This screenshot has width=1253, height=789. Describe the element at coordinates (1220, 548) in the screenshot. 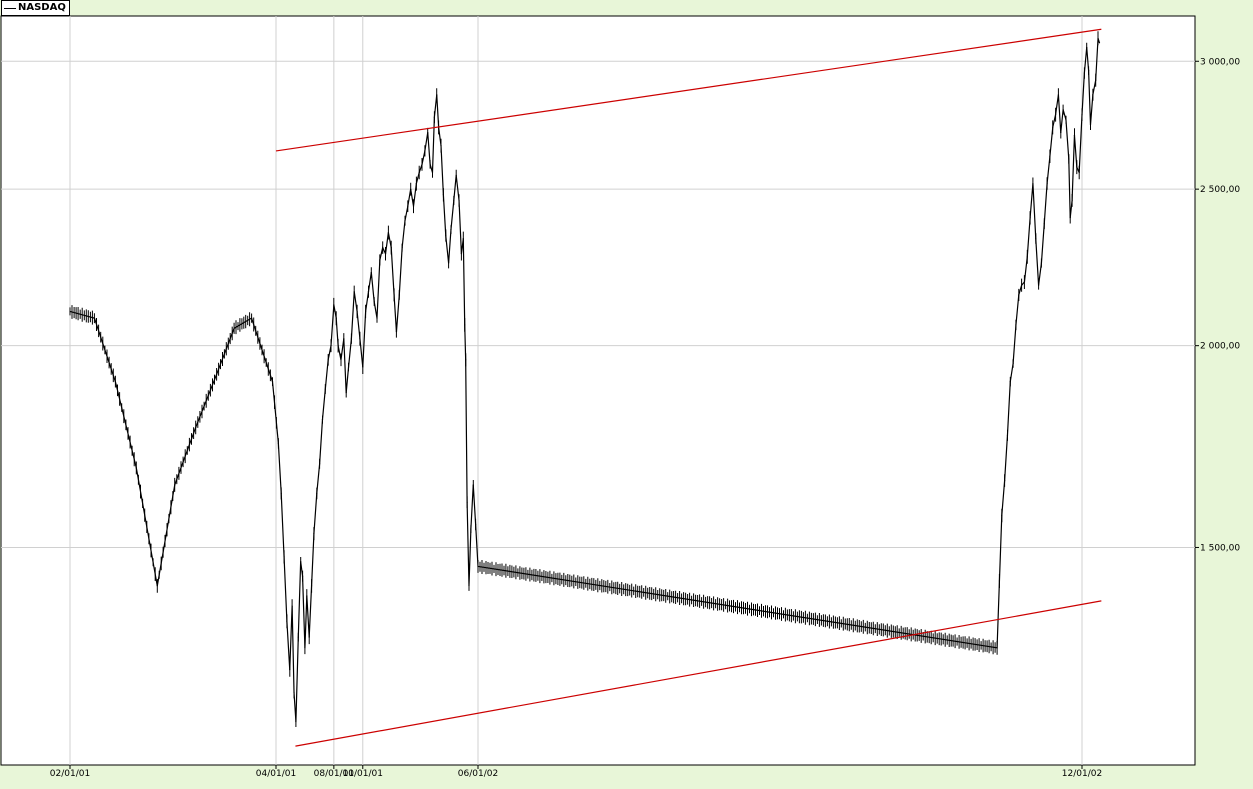

I see `y-tick-label: 1 500,00` at that location.